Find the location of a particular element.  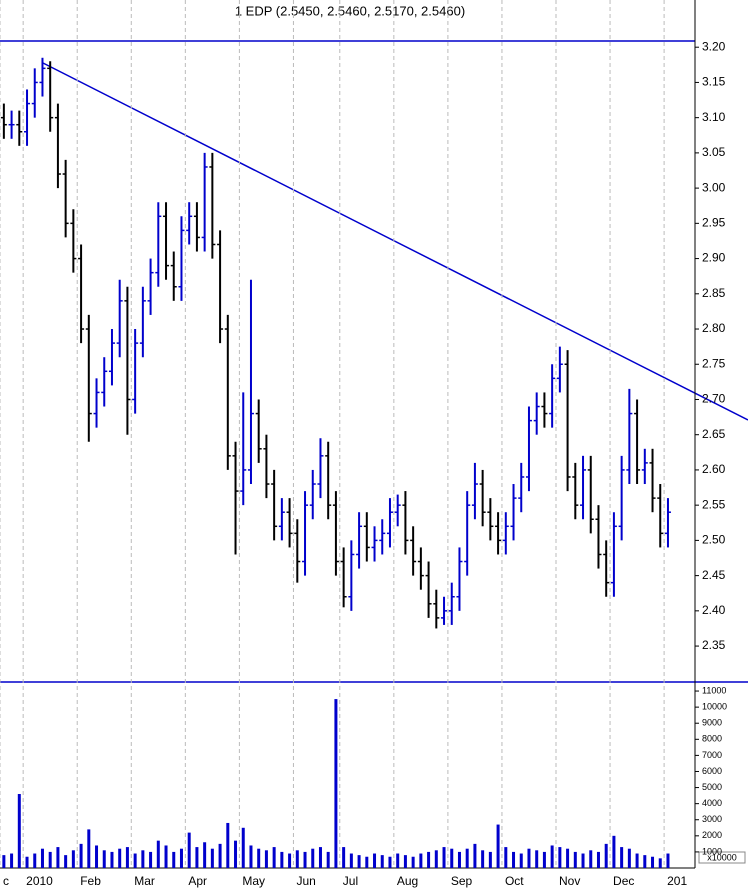

x-tick-label: c is located at coordinates (6, 881).